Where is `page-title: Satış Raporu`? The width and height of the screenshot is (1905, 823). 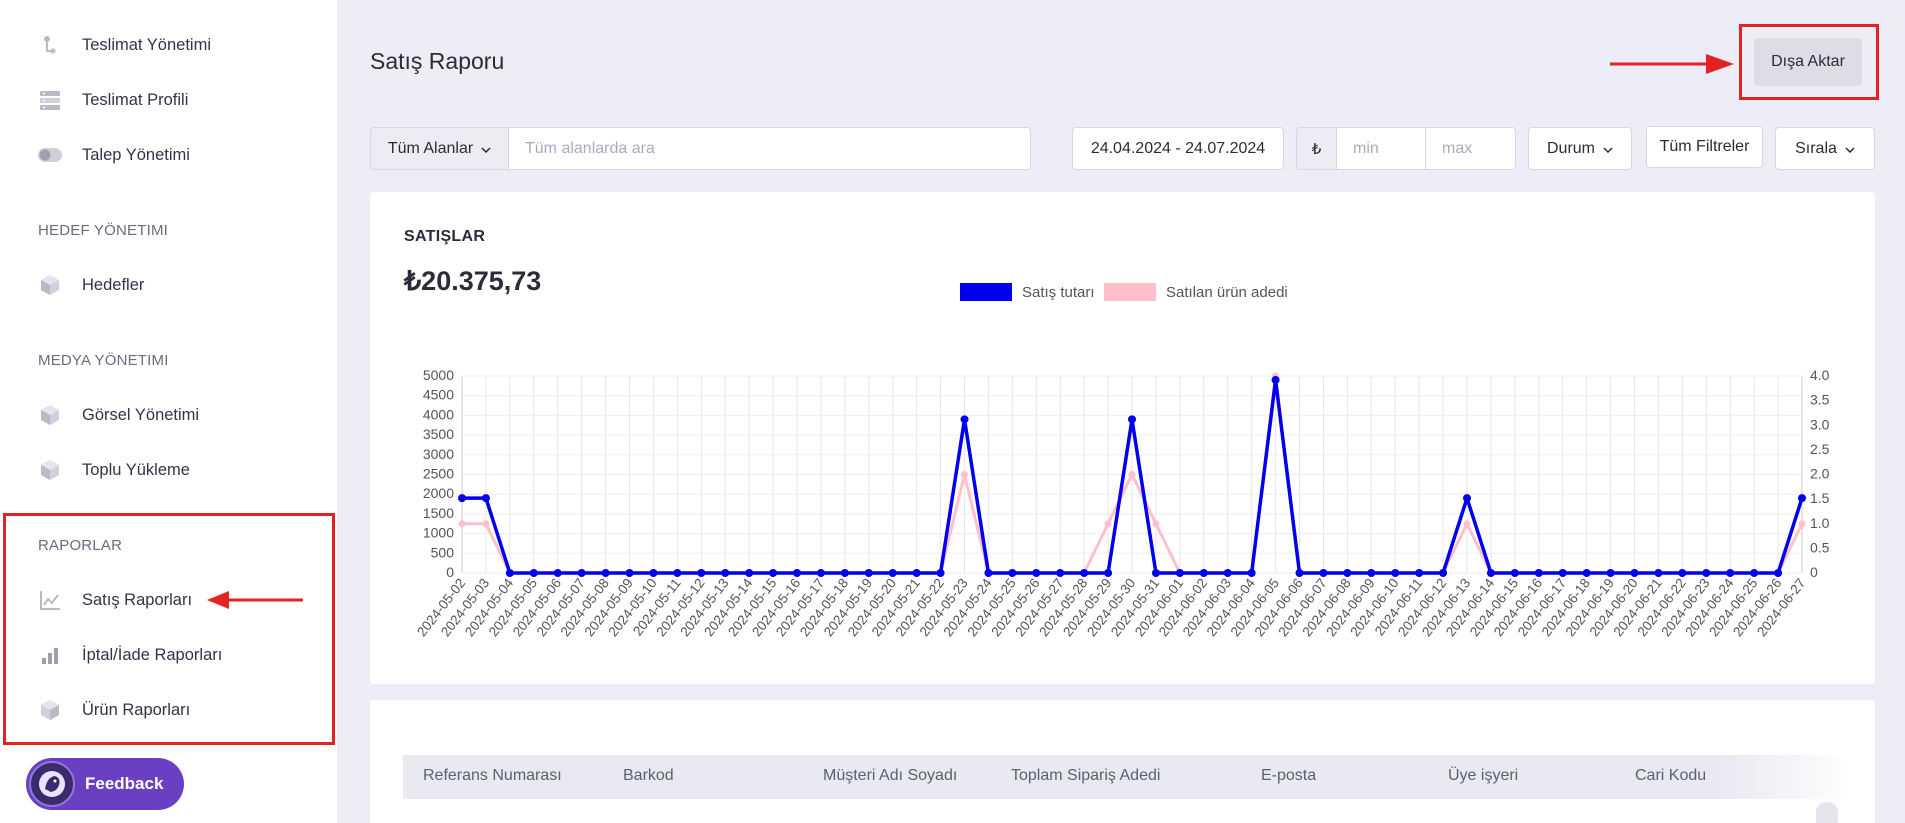 page-title: Satış Raporu is located at coordinates (437, 61).